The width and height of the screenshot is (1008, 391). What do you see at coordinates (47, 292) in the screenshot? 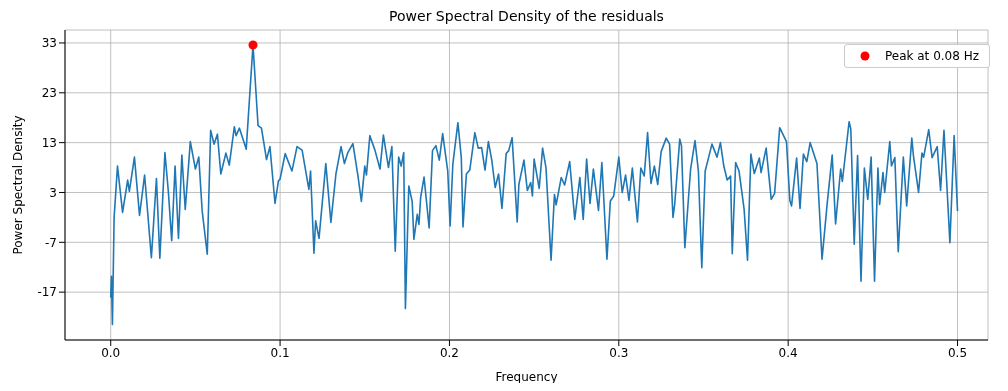
I see `y-tick-label: -17` at bounding box center [47, 292].